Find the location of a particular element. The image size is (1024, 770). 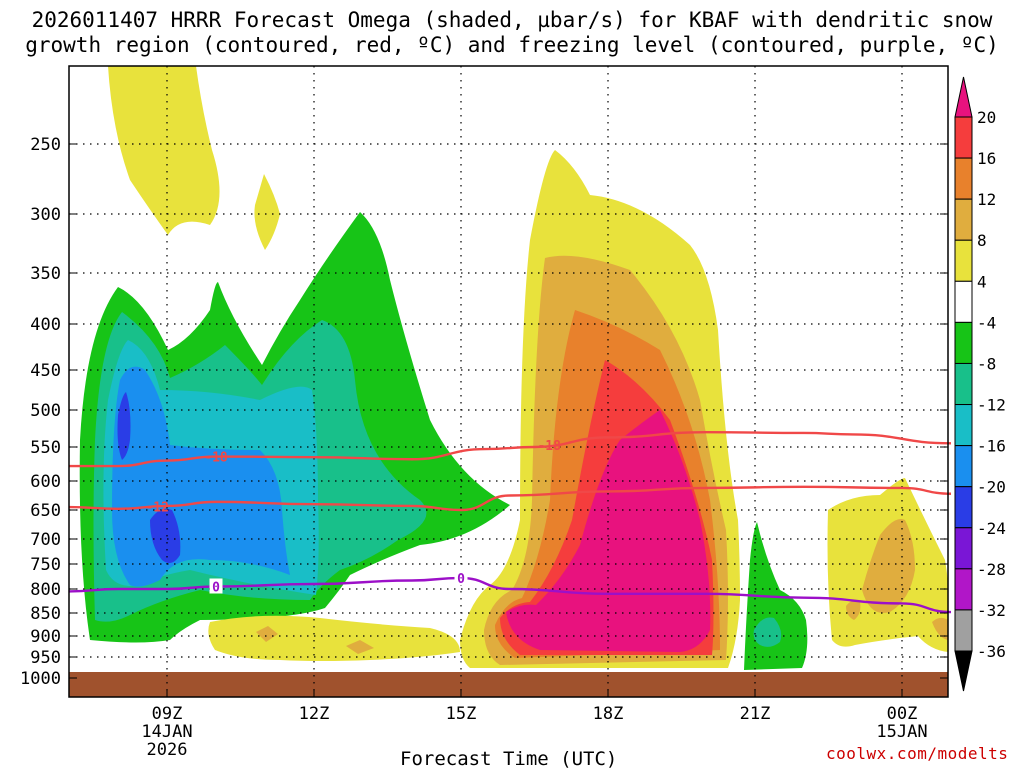

x-tick-label-09Z: 09Z is located at coordinates (167, 714).